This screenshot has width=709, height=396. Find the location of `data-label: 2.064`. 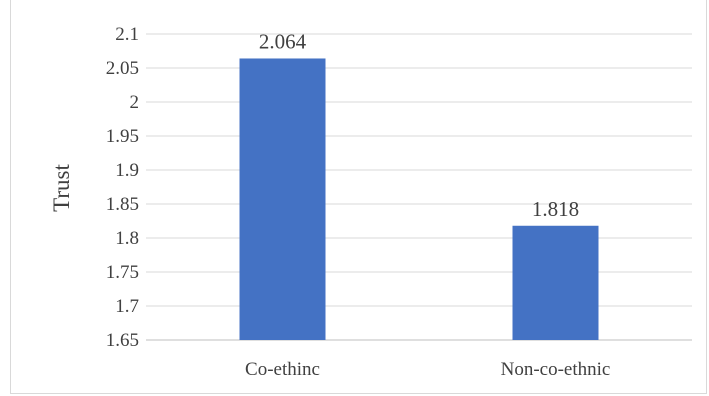

data-label: 2.064 is located at coordinates (283, 41).